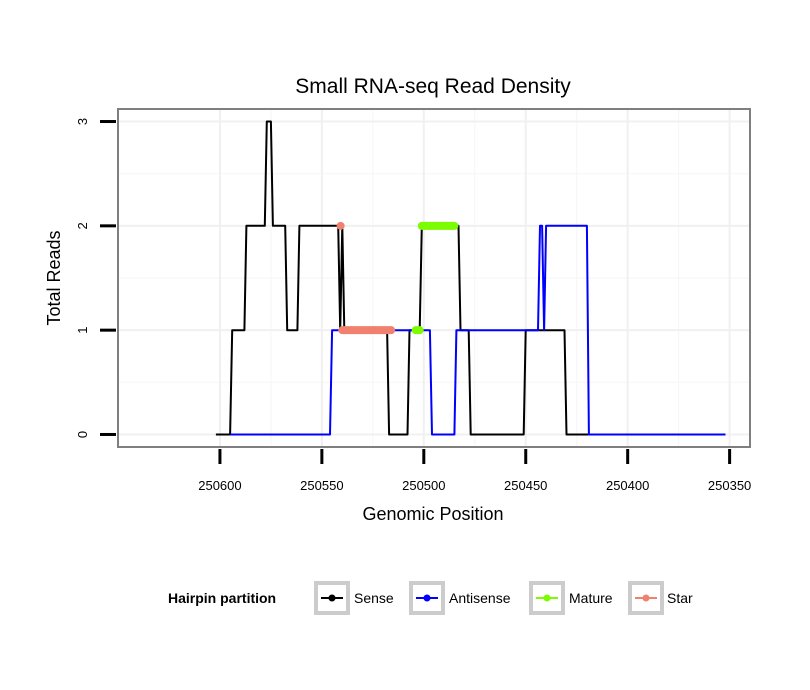 The image size is (810, 690). What do you see at coordinates (480, 598) in the screenshot?
I see `legend-label-antisense: Antisense` at bounding box center [480, 598].